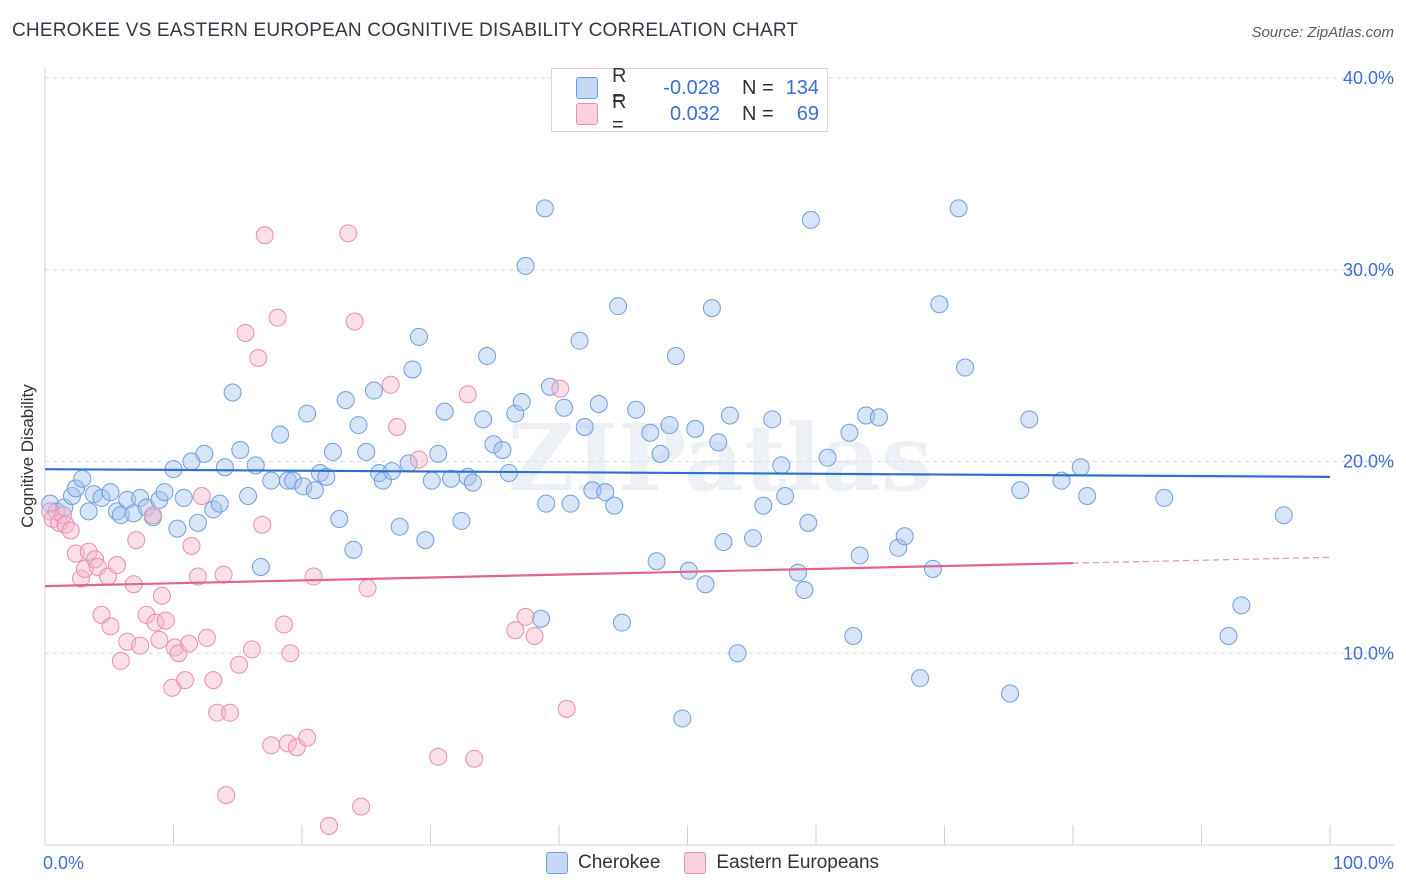 This screenshot has width=1406, height=892. What do you see at coordinates (27, 456) in the screenshot?
I see `y-axis-label: Cognitive Disability` at bounding box center [27, 456].